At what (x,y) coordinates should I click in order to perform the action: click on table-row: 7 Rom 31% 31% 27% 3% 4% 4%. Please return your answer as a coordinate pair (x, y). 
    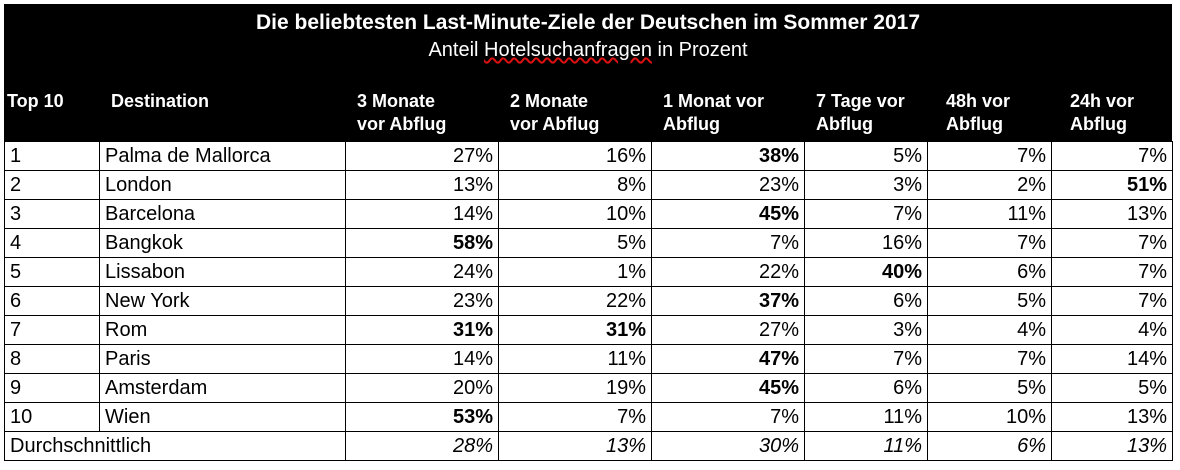
    Looking at the image, I should click on (588, 330).